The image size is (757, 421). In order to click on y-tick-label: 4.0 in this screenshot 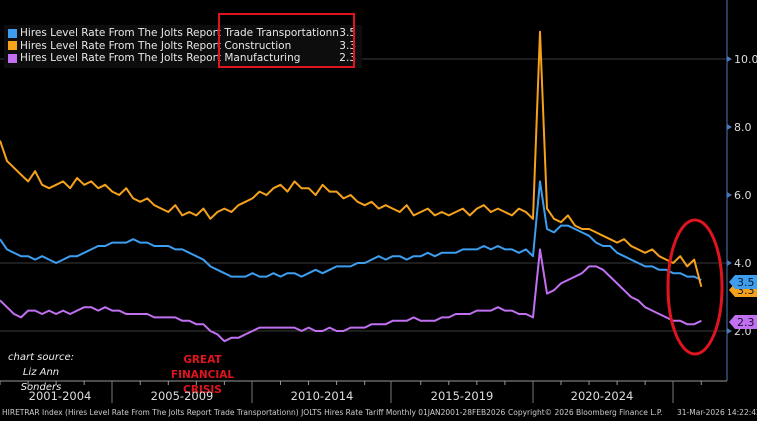, I will do `click(743, 263)`.